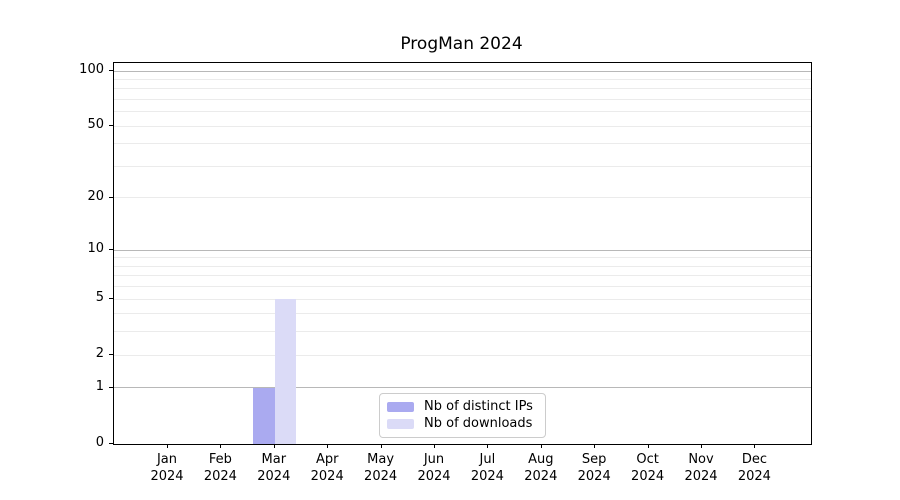 The height and width of the screenshot is (500, 900). I want to click on x-tick-label-may: May 2024, so click(381, 468).